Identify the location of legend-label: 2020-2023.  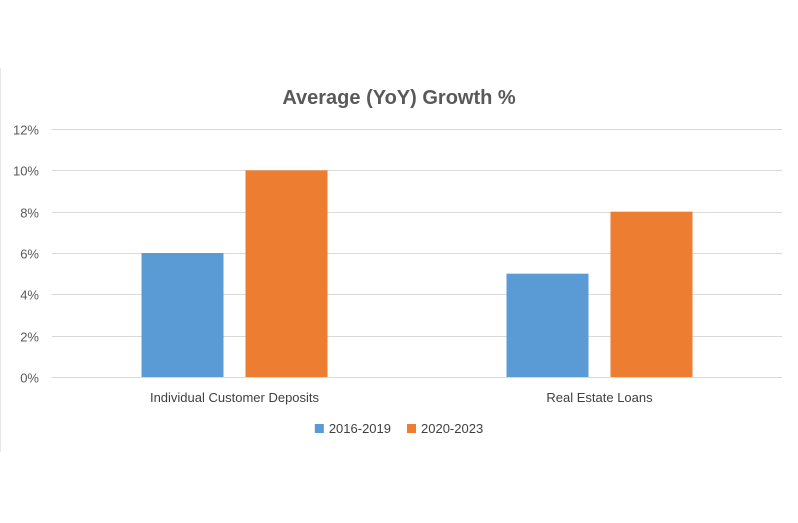
(452, 428).